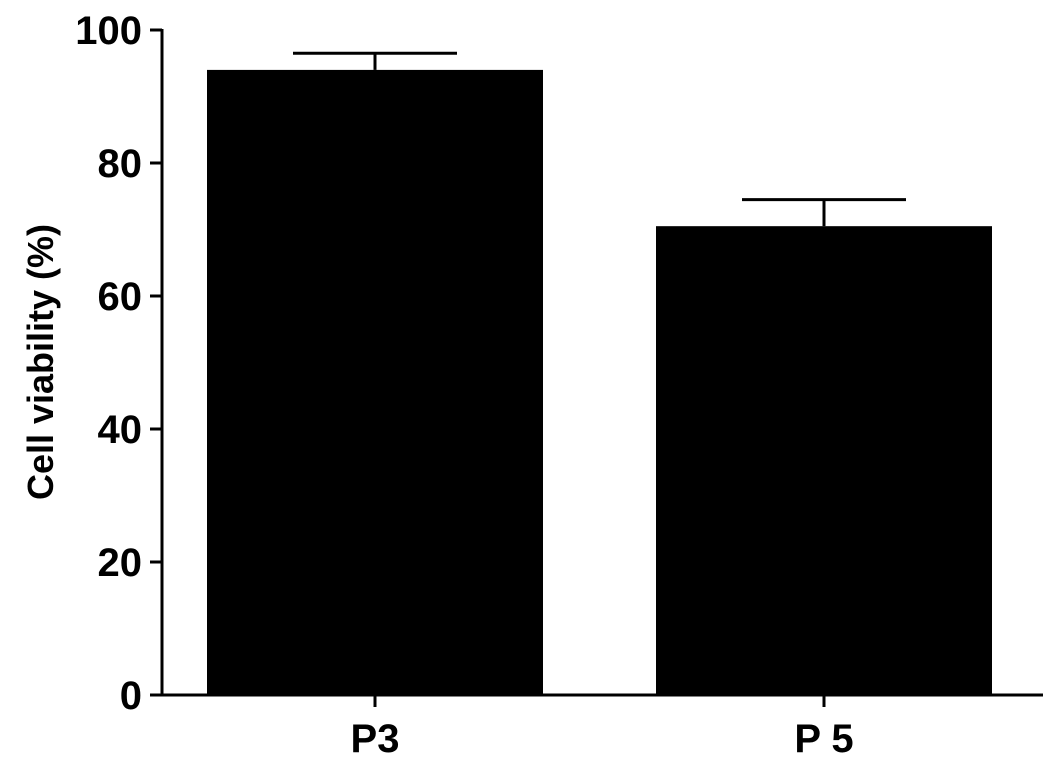  I want to click on x-category-label: P 5, so click(823, 739).